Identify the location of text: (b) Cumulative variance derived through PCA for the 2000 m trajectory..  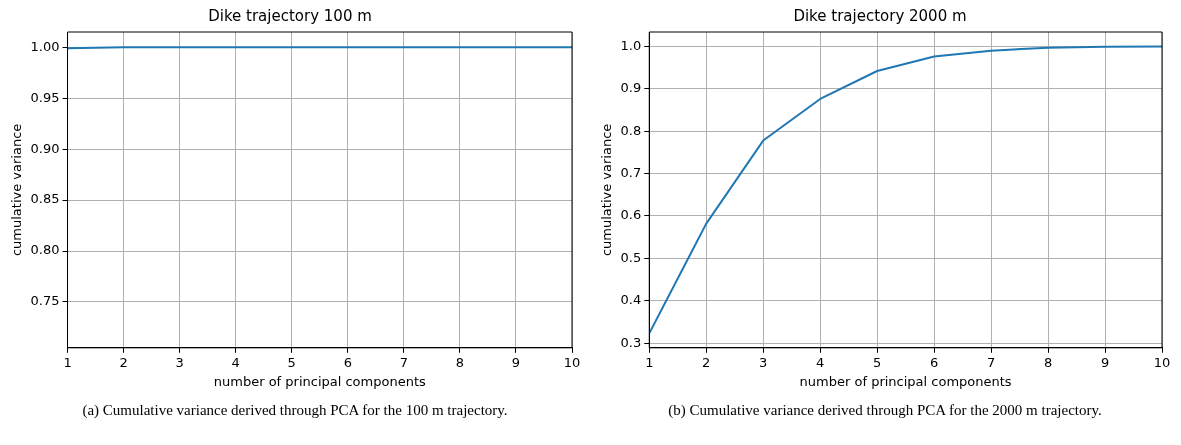
(885, 410).